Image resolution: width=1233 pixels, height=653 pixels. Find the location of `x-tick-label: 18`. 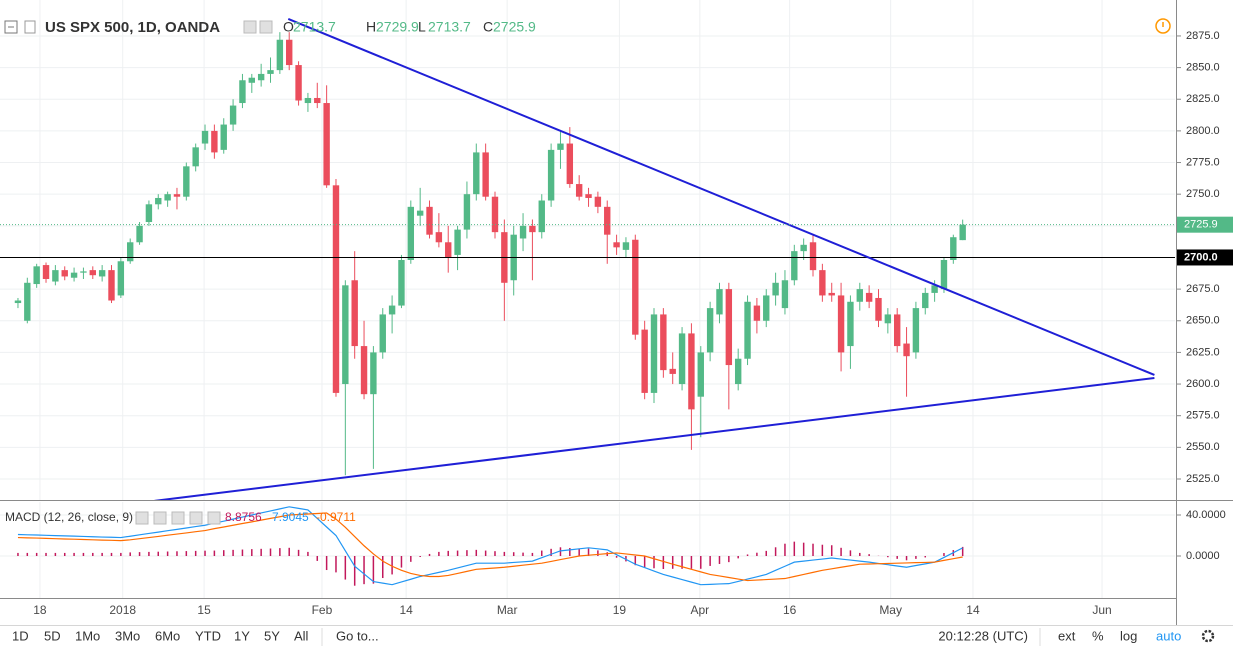

x-tick-label: 18 is located at coordinates (40, 610).